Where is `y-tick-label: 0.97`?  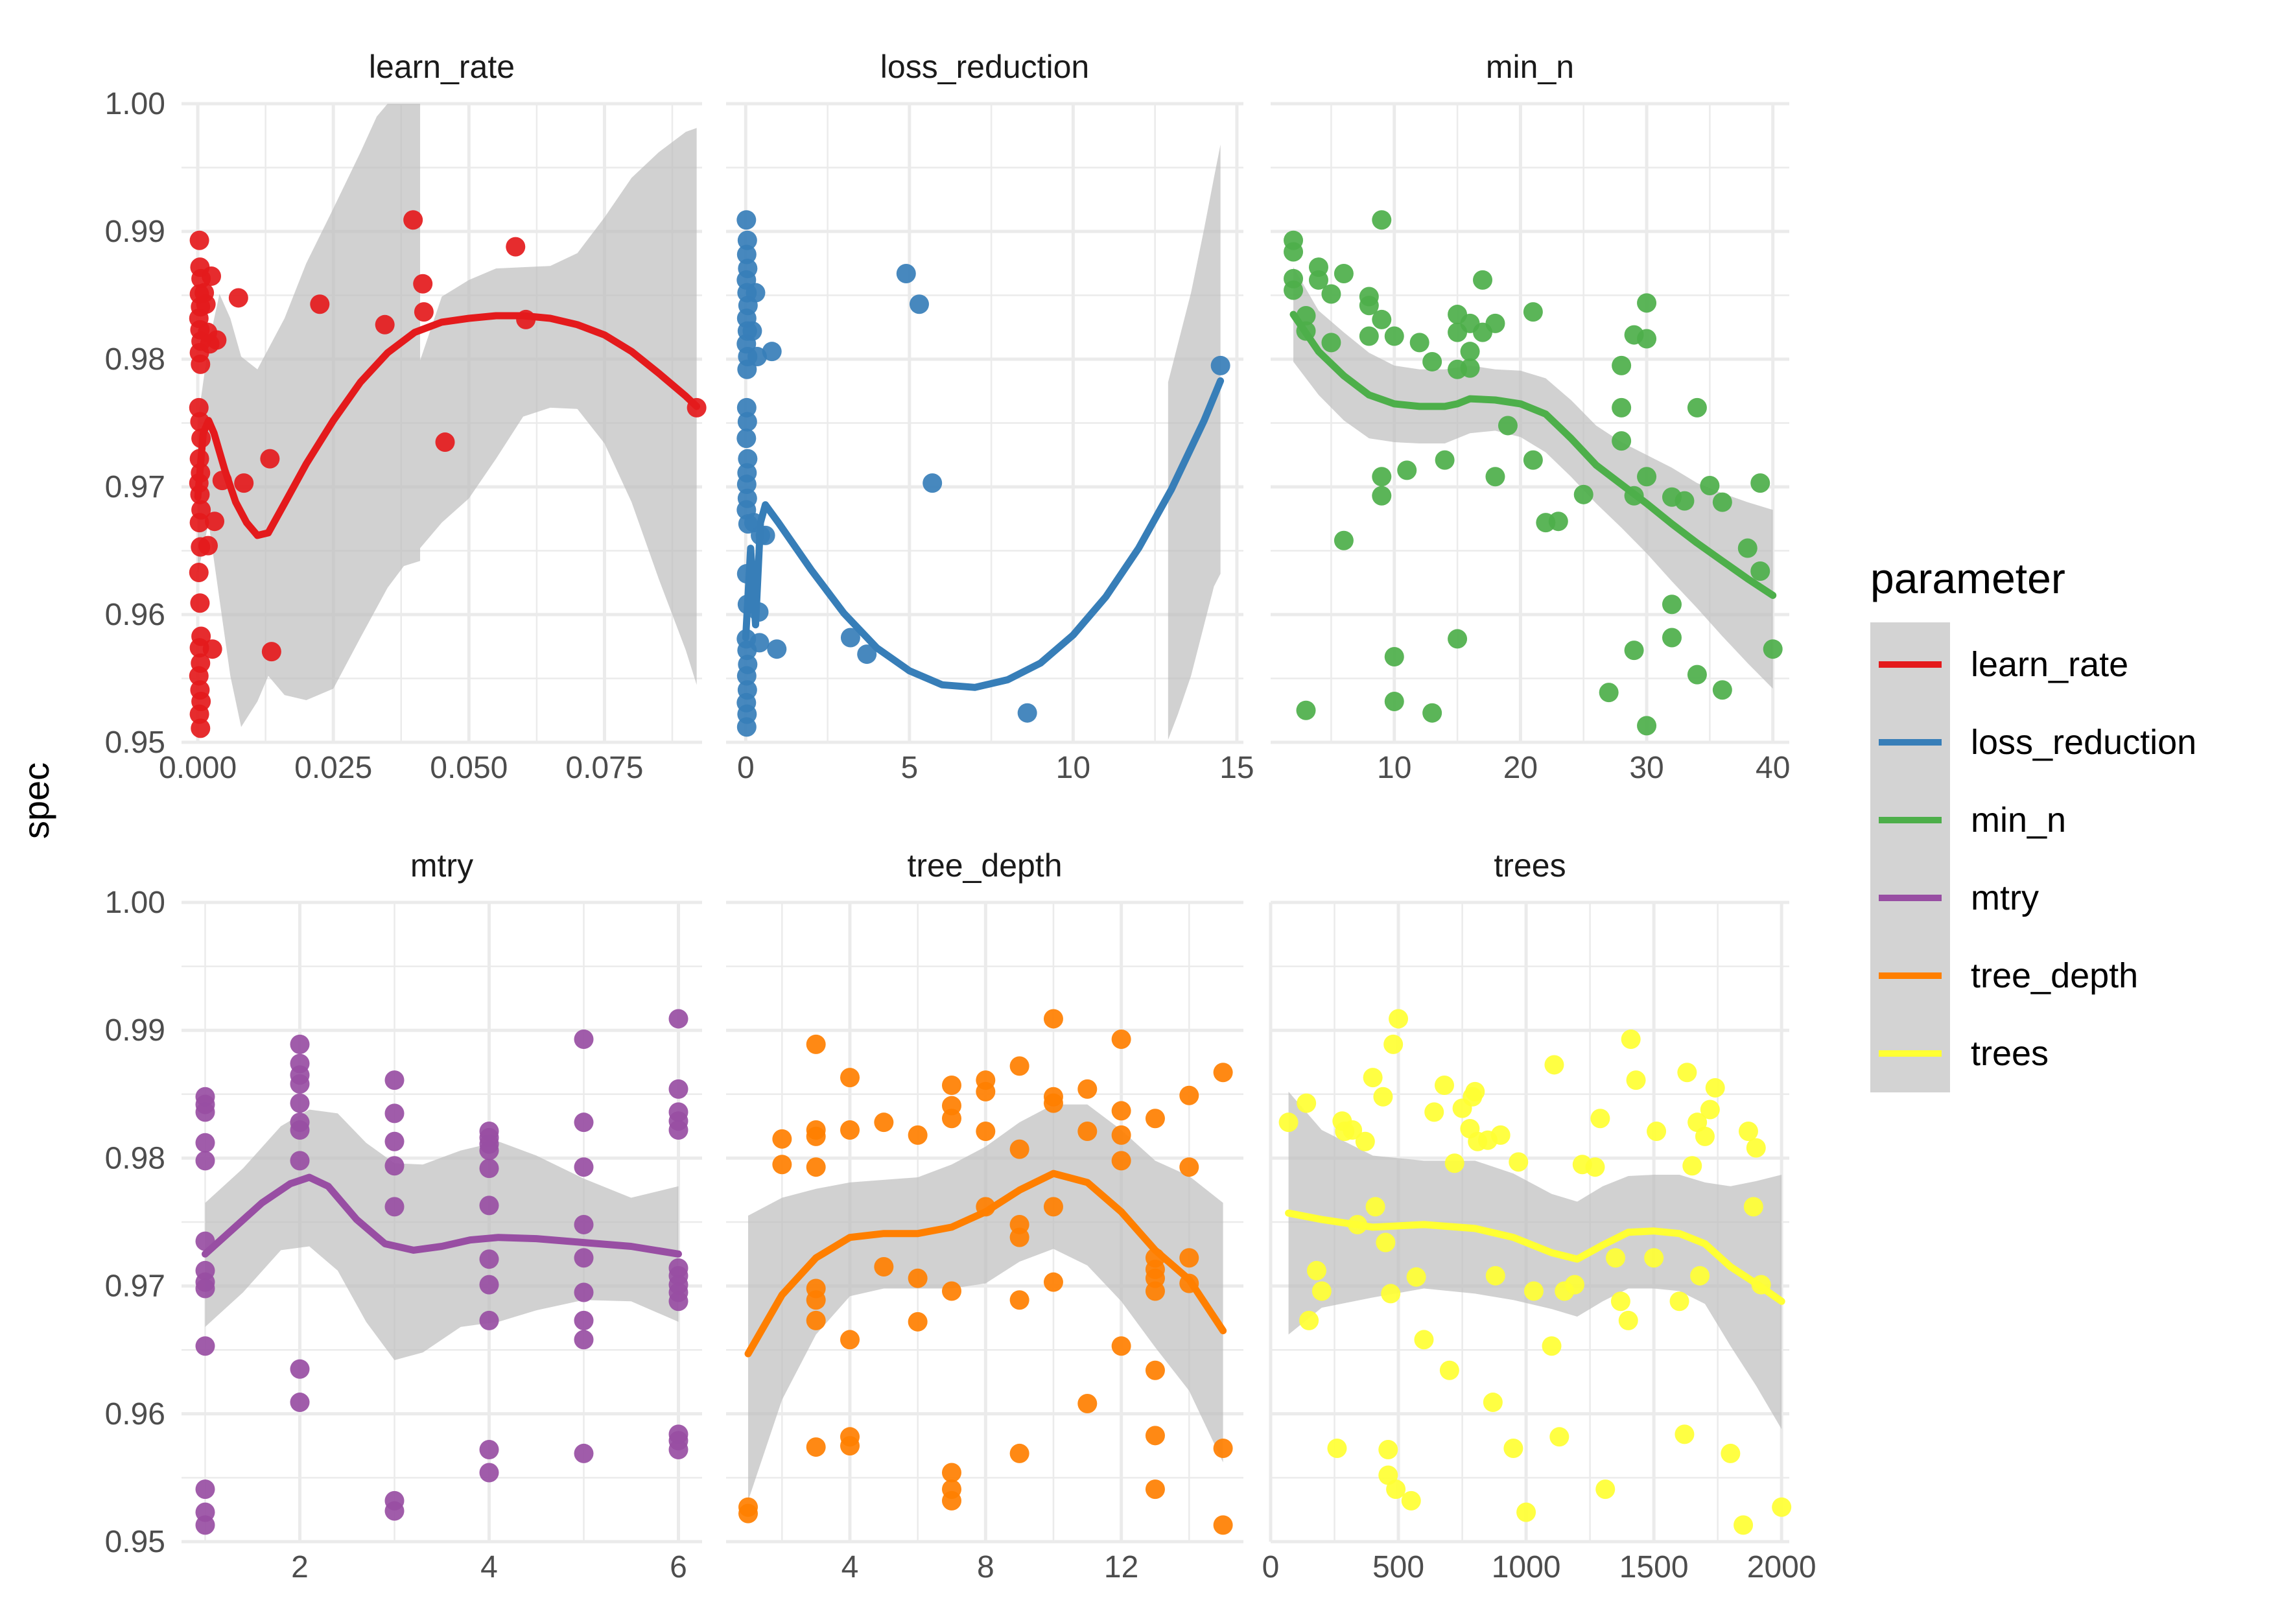 y-tick-label: 0.97 is located at coordinates (135, 487).